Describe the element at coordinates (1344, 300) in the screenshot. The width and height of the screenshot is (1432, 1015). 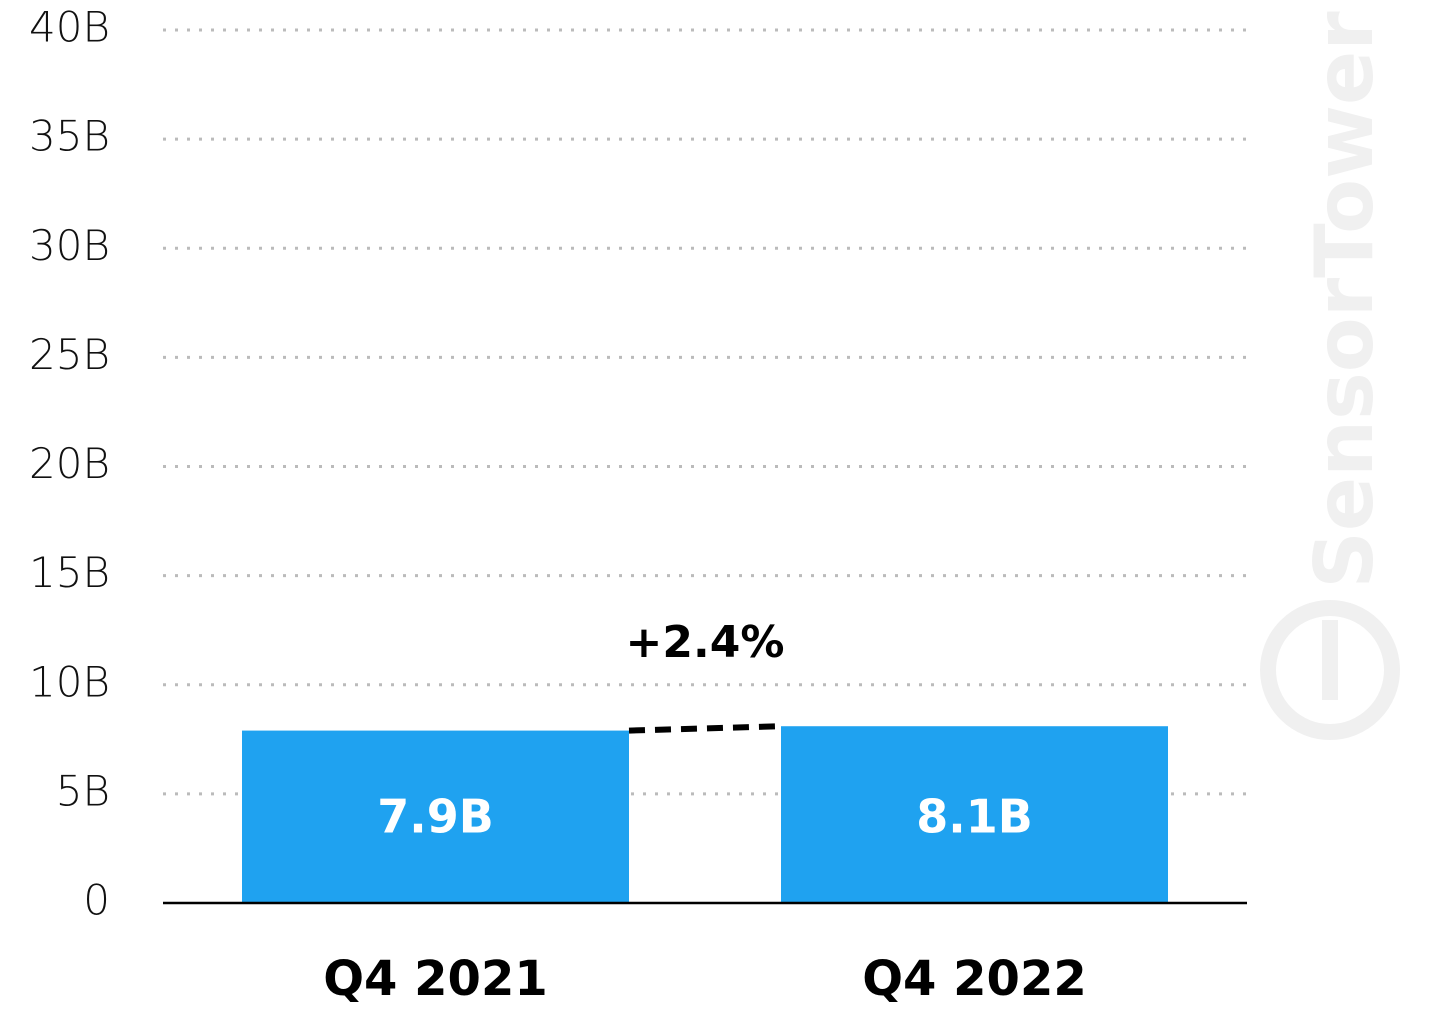
I see `watermark: SensorTower` at that location.